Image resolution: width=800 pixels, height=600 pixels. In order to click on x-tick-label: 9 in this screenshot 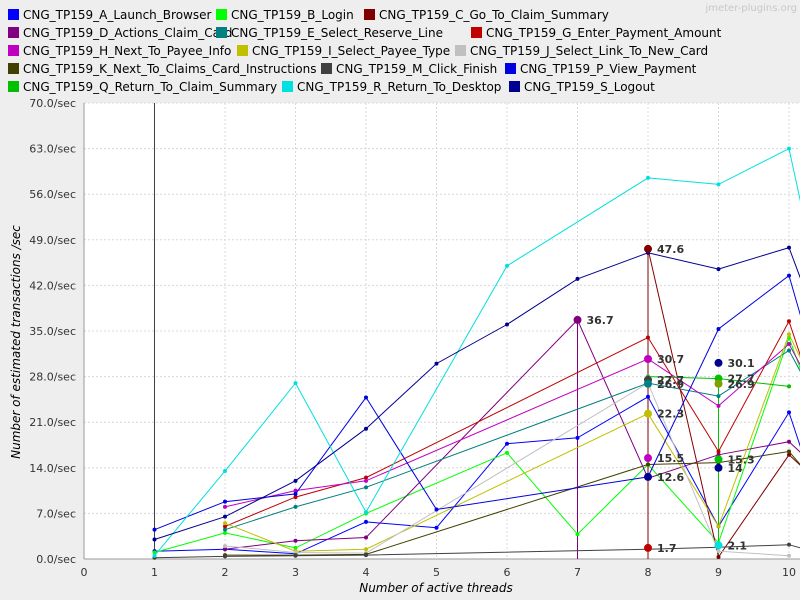, I will do `click(718, 572)`.